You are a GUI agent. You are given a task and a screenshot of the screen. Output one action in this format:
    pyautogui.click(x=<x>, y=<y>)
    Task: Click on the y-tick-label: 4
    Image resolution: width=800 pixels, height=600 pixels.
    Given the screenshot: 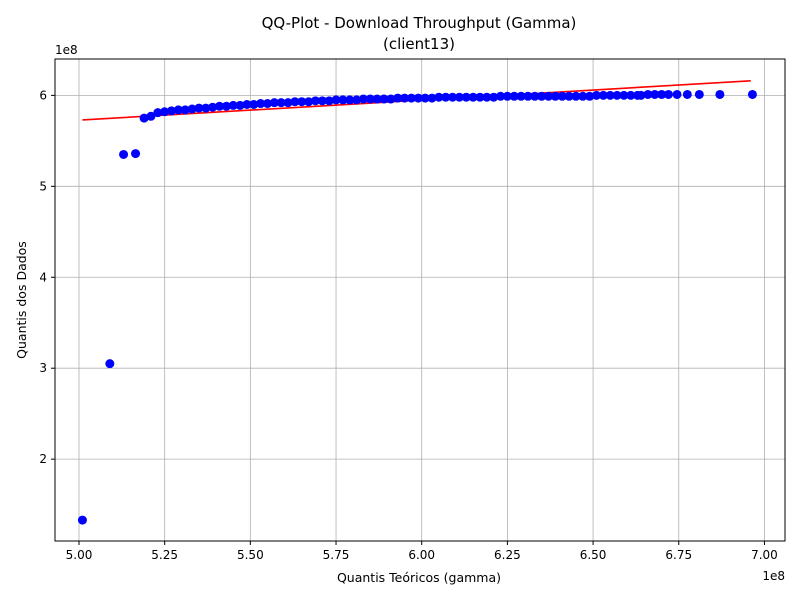 What is the action you would take?
    pyautogui.click(x=43, y=277)
    